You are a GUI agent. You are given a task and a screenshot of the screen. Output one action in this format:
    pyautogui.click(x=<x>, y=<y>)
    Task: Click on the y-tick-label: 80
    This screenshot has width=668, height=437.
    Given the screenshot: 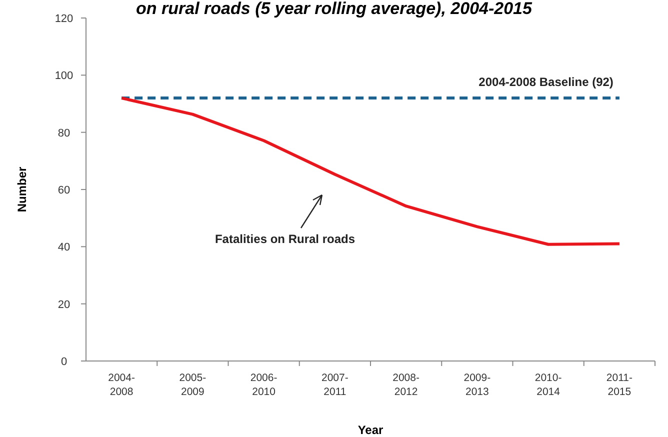 What is the action you would take?
    pyautogui.click(x=64, y=133)
    